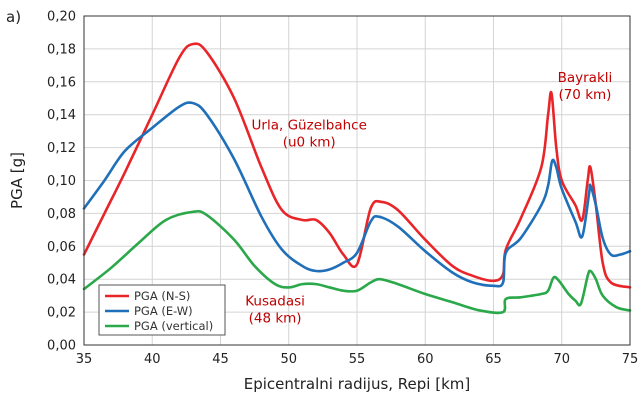 The height and width of the screenshot is (398, 642). I want to click on x-tick-label: 45, so click(220, 359).